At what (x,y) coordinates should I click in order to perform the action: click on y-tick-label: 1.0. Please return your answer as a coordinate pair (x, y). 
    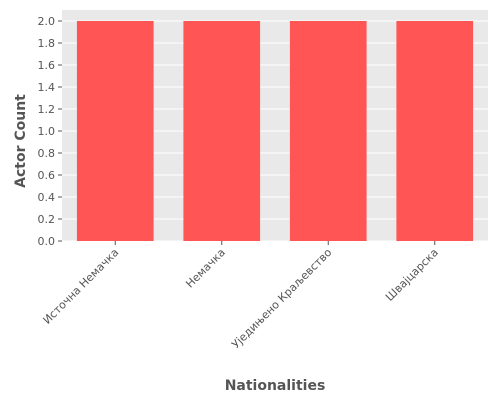
    Looking at the image, I should click on (47, 131).